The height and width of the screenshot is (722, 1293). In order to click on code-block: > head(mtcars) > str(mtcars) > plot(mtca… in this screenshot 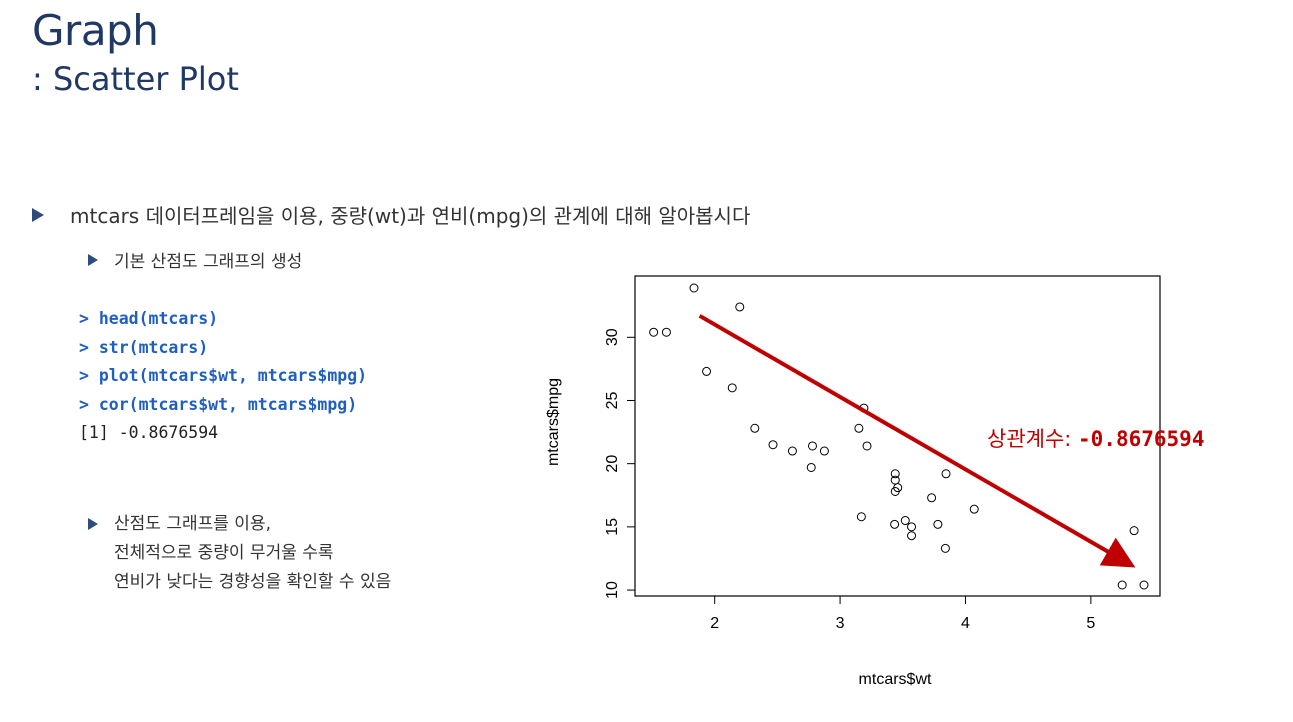, I will do `click(223, 376)`.